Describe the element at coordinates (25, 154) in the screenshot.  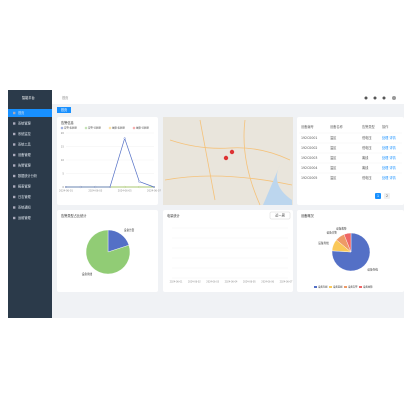
I see `menu-item: 设备管理` at that location.